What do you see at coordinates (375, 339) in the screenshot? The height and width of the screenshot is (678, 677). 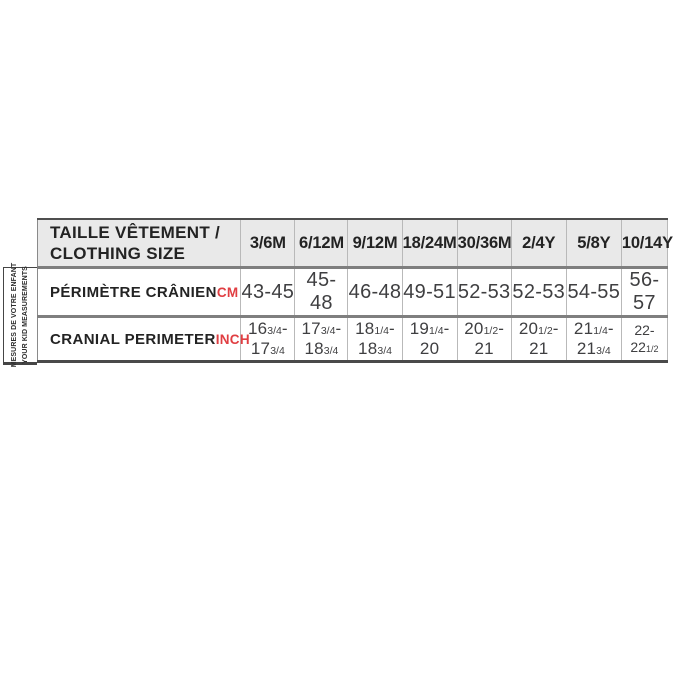 I see `inch-value: 181/4- 183/4` at bounding box center [375, 339].